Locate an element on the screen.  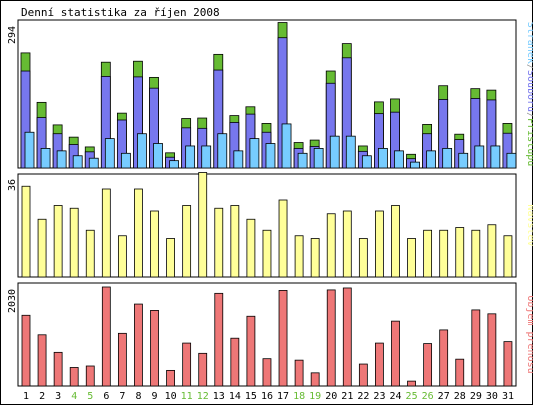
x-tick-label: 16 is located at coordinates (267, 396).